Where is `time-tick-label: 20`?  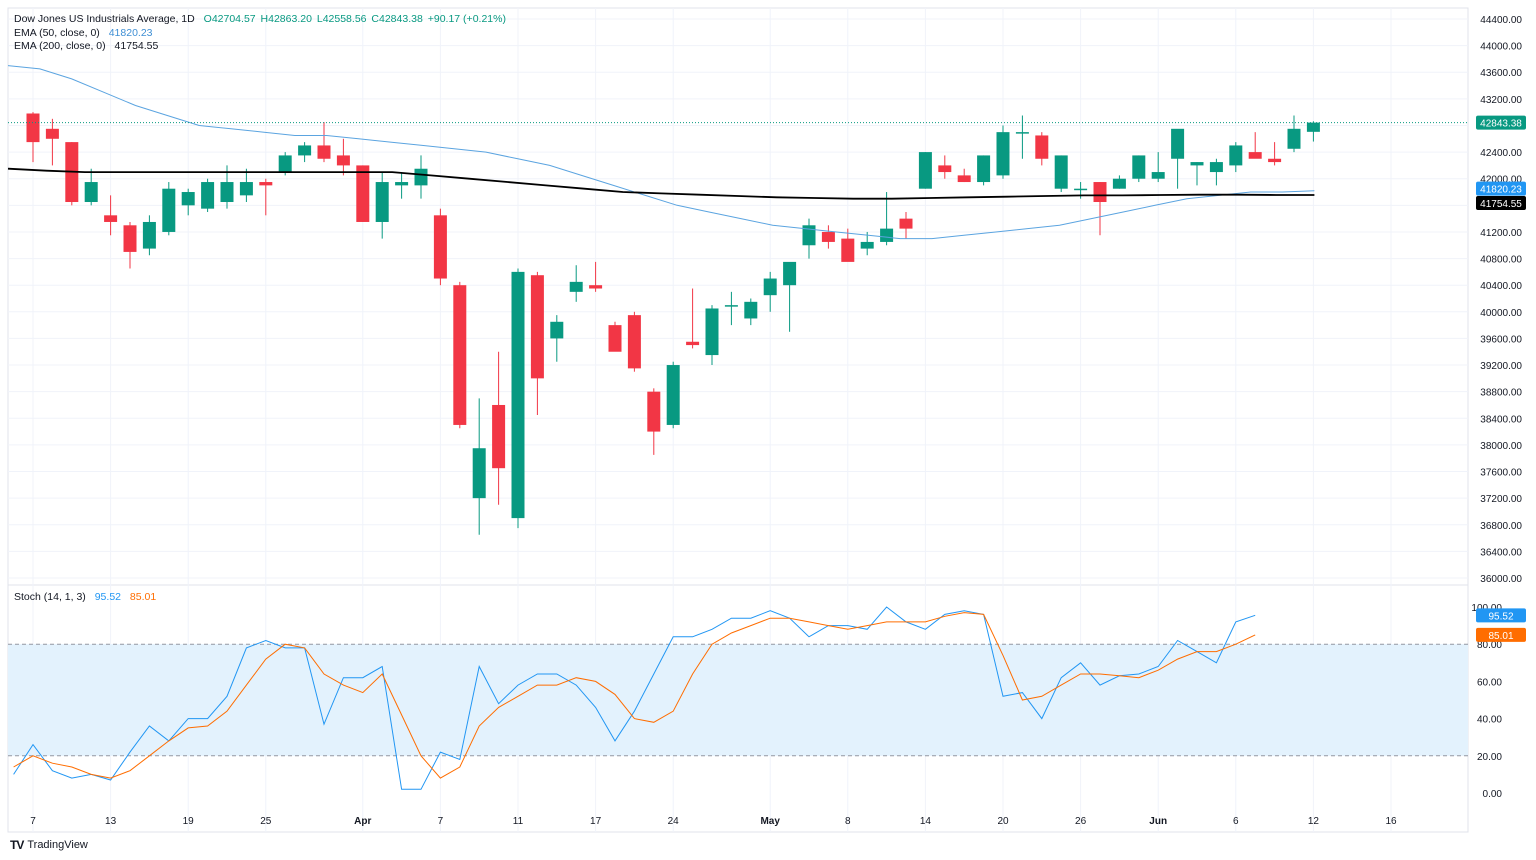 time-tick-label: 20 is located at coordinates (1003, 821).